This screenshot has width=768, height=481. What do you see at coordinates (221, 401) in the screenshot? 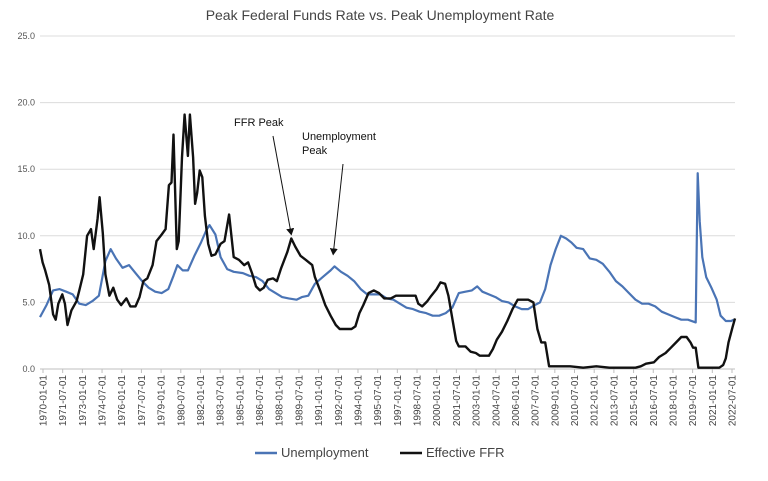
I see `x-tick-label: 1983-07-01` at bounding box center [221, 401].